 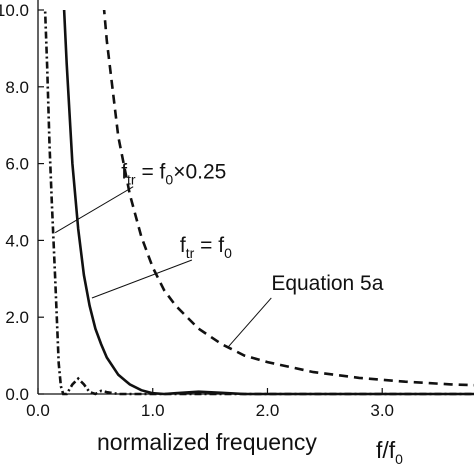 I want to click on annotation-part: ×0.25, so click(x=199, y=172).